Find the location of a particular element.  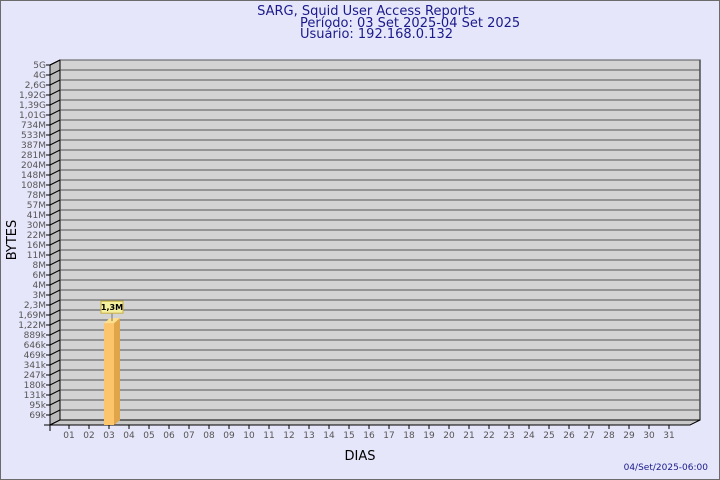

x-axis-label: DIAS is located at coordinates (360, 456).